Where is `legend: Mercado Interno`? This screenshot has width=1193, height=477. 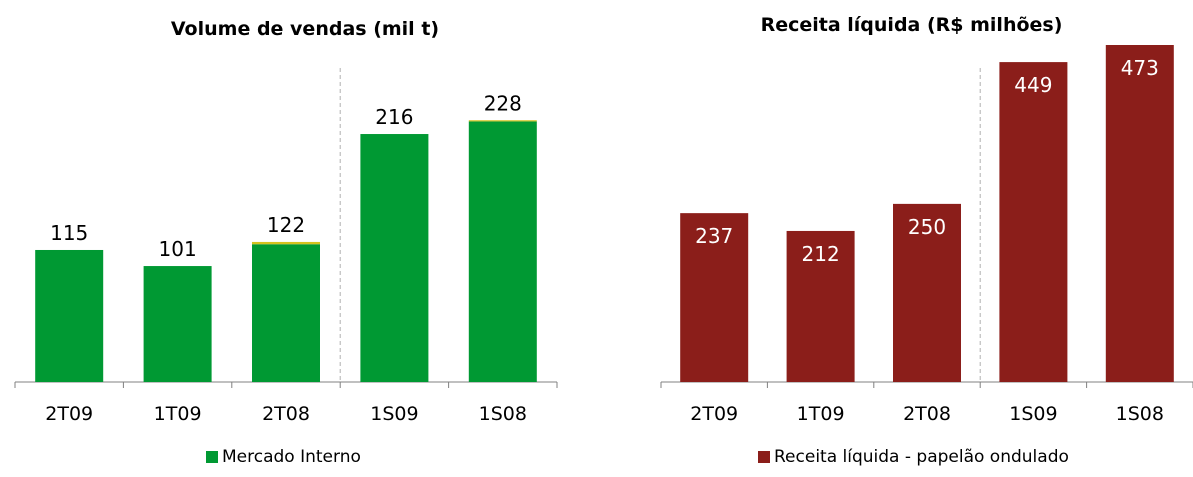
legend: Mercado Interno is located at coordinates (283, 457).